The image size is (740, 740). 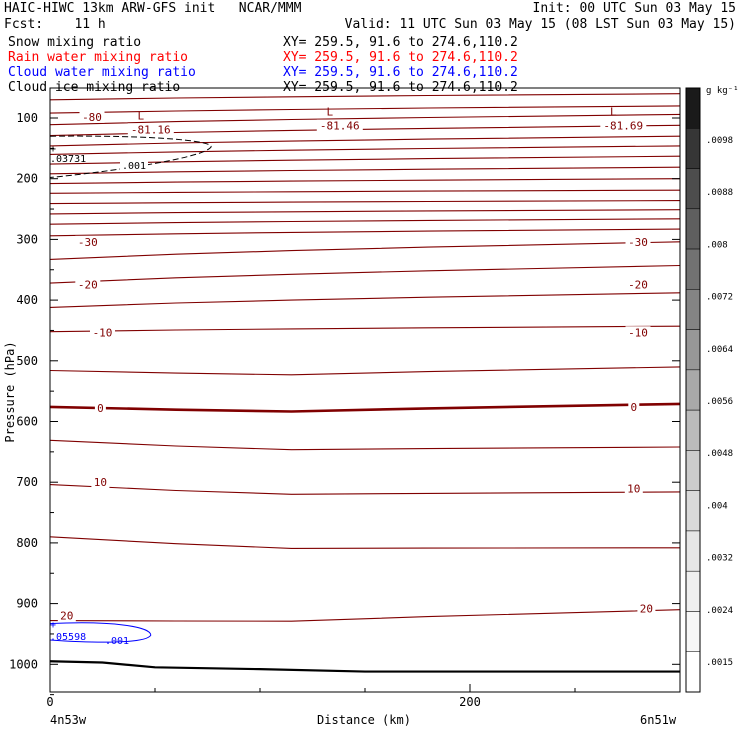 What do you see at coordinates (27, 482) in the screenshot?
I see `y-tick-label: 700` at bounding box center [27, 482].